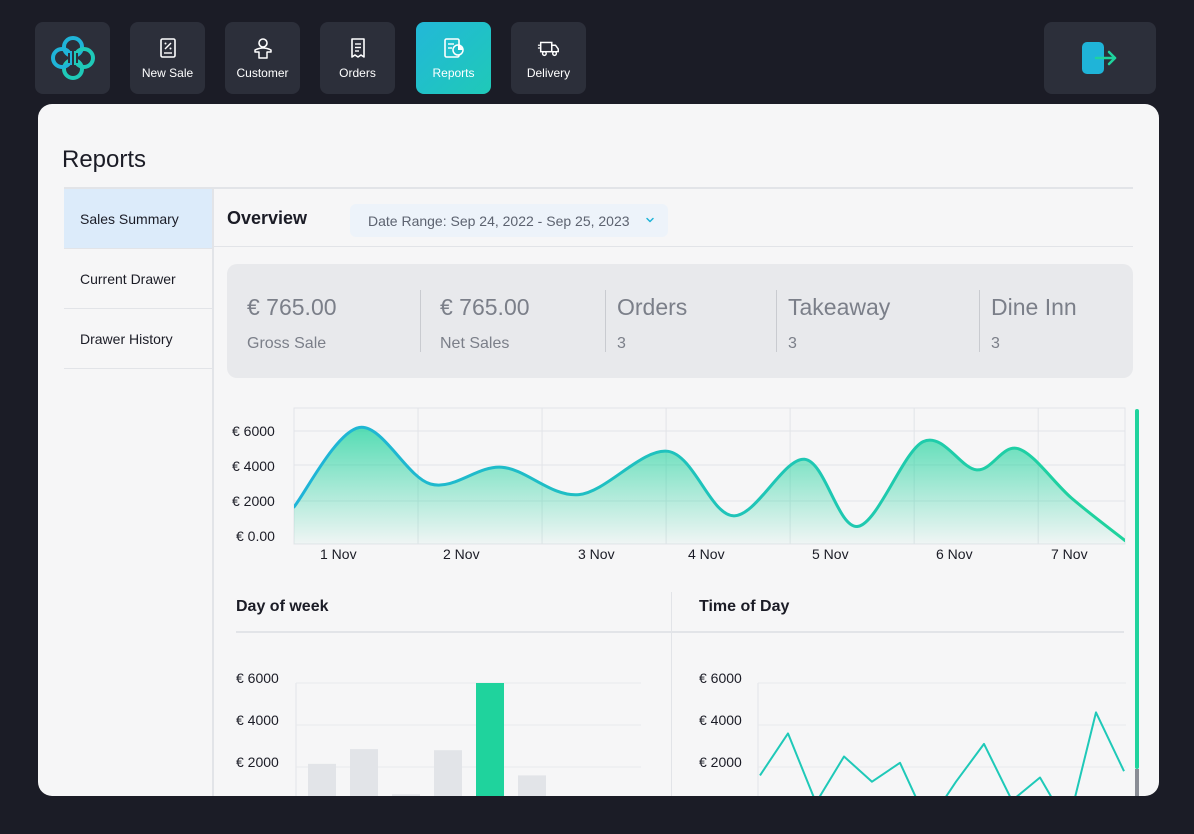 Image resolution: width=1194 pixels, height=834 pixels. Describe the element at coordinates (167, 73) in the screenshot. I see `nav-new-sale-label: New Sale` at that location.